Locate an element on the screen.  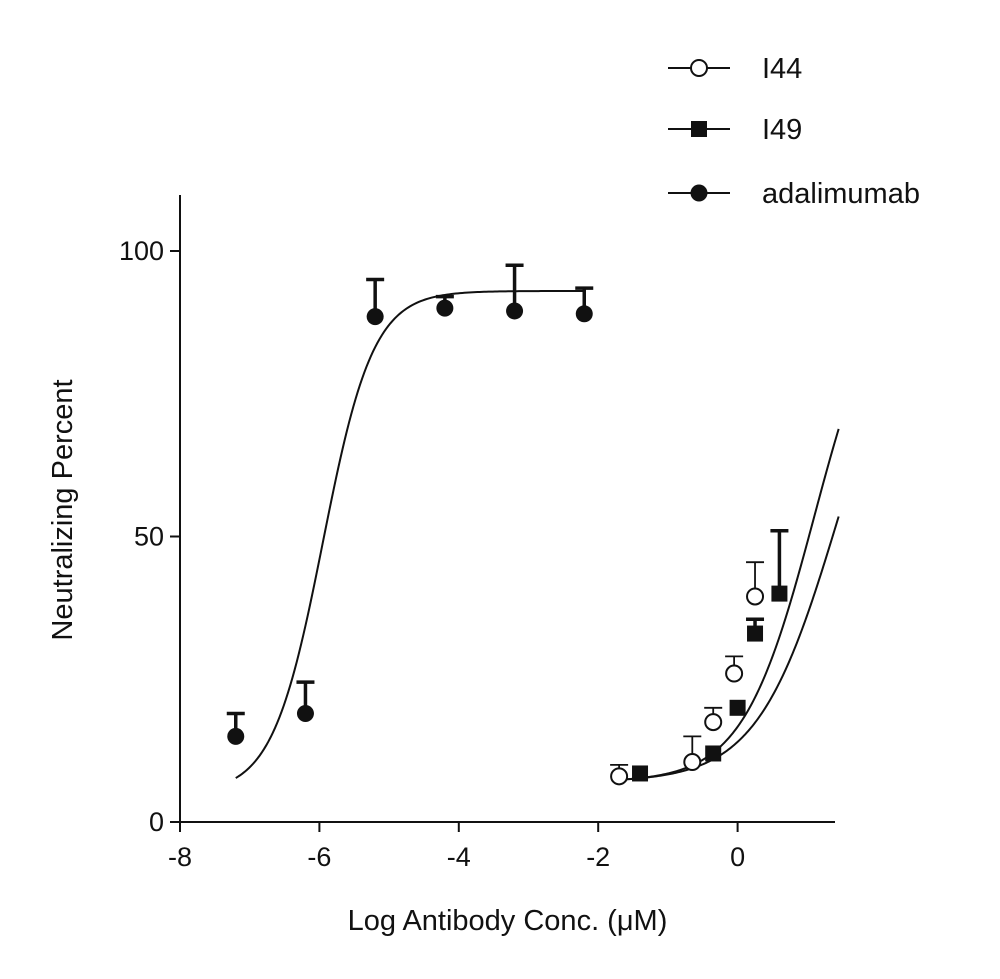
legend-label: I49 is located at coordinates (782, 130).